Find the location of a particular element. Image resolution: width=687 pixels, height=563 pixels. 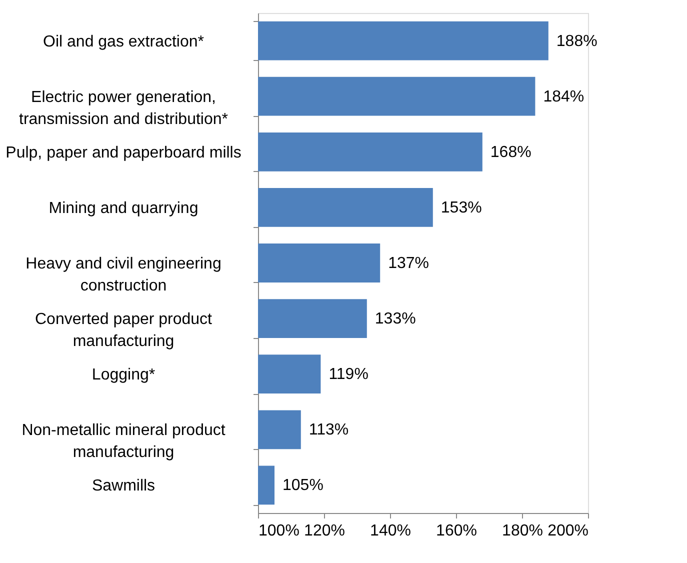

data-label: 153% is located at coordinates (461, 207).